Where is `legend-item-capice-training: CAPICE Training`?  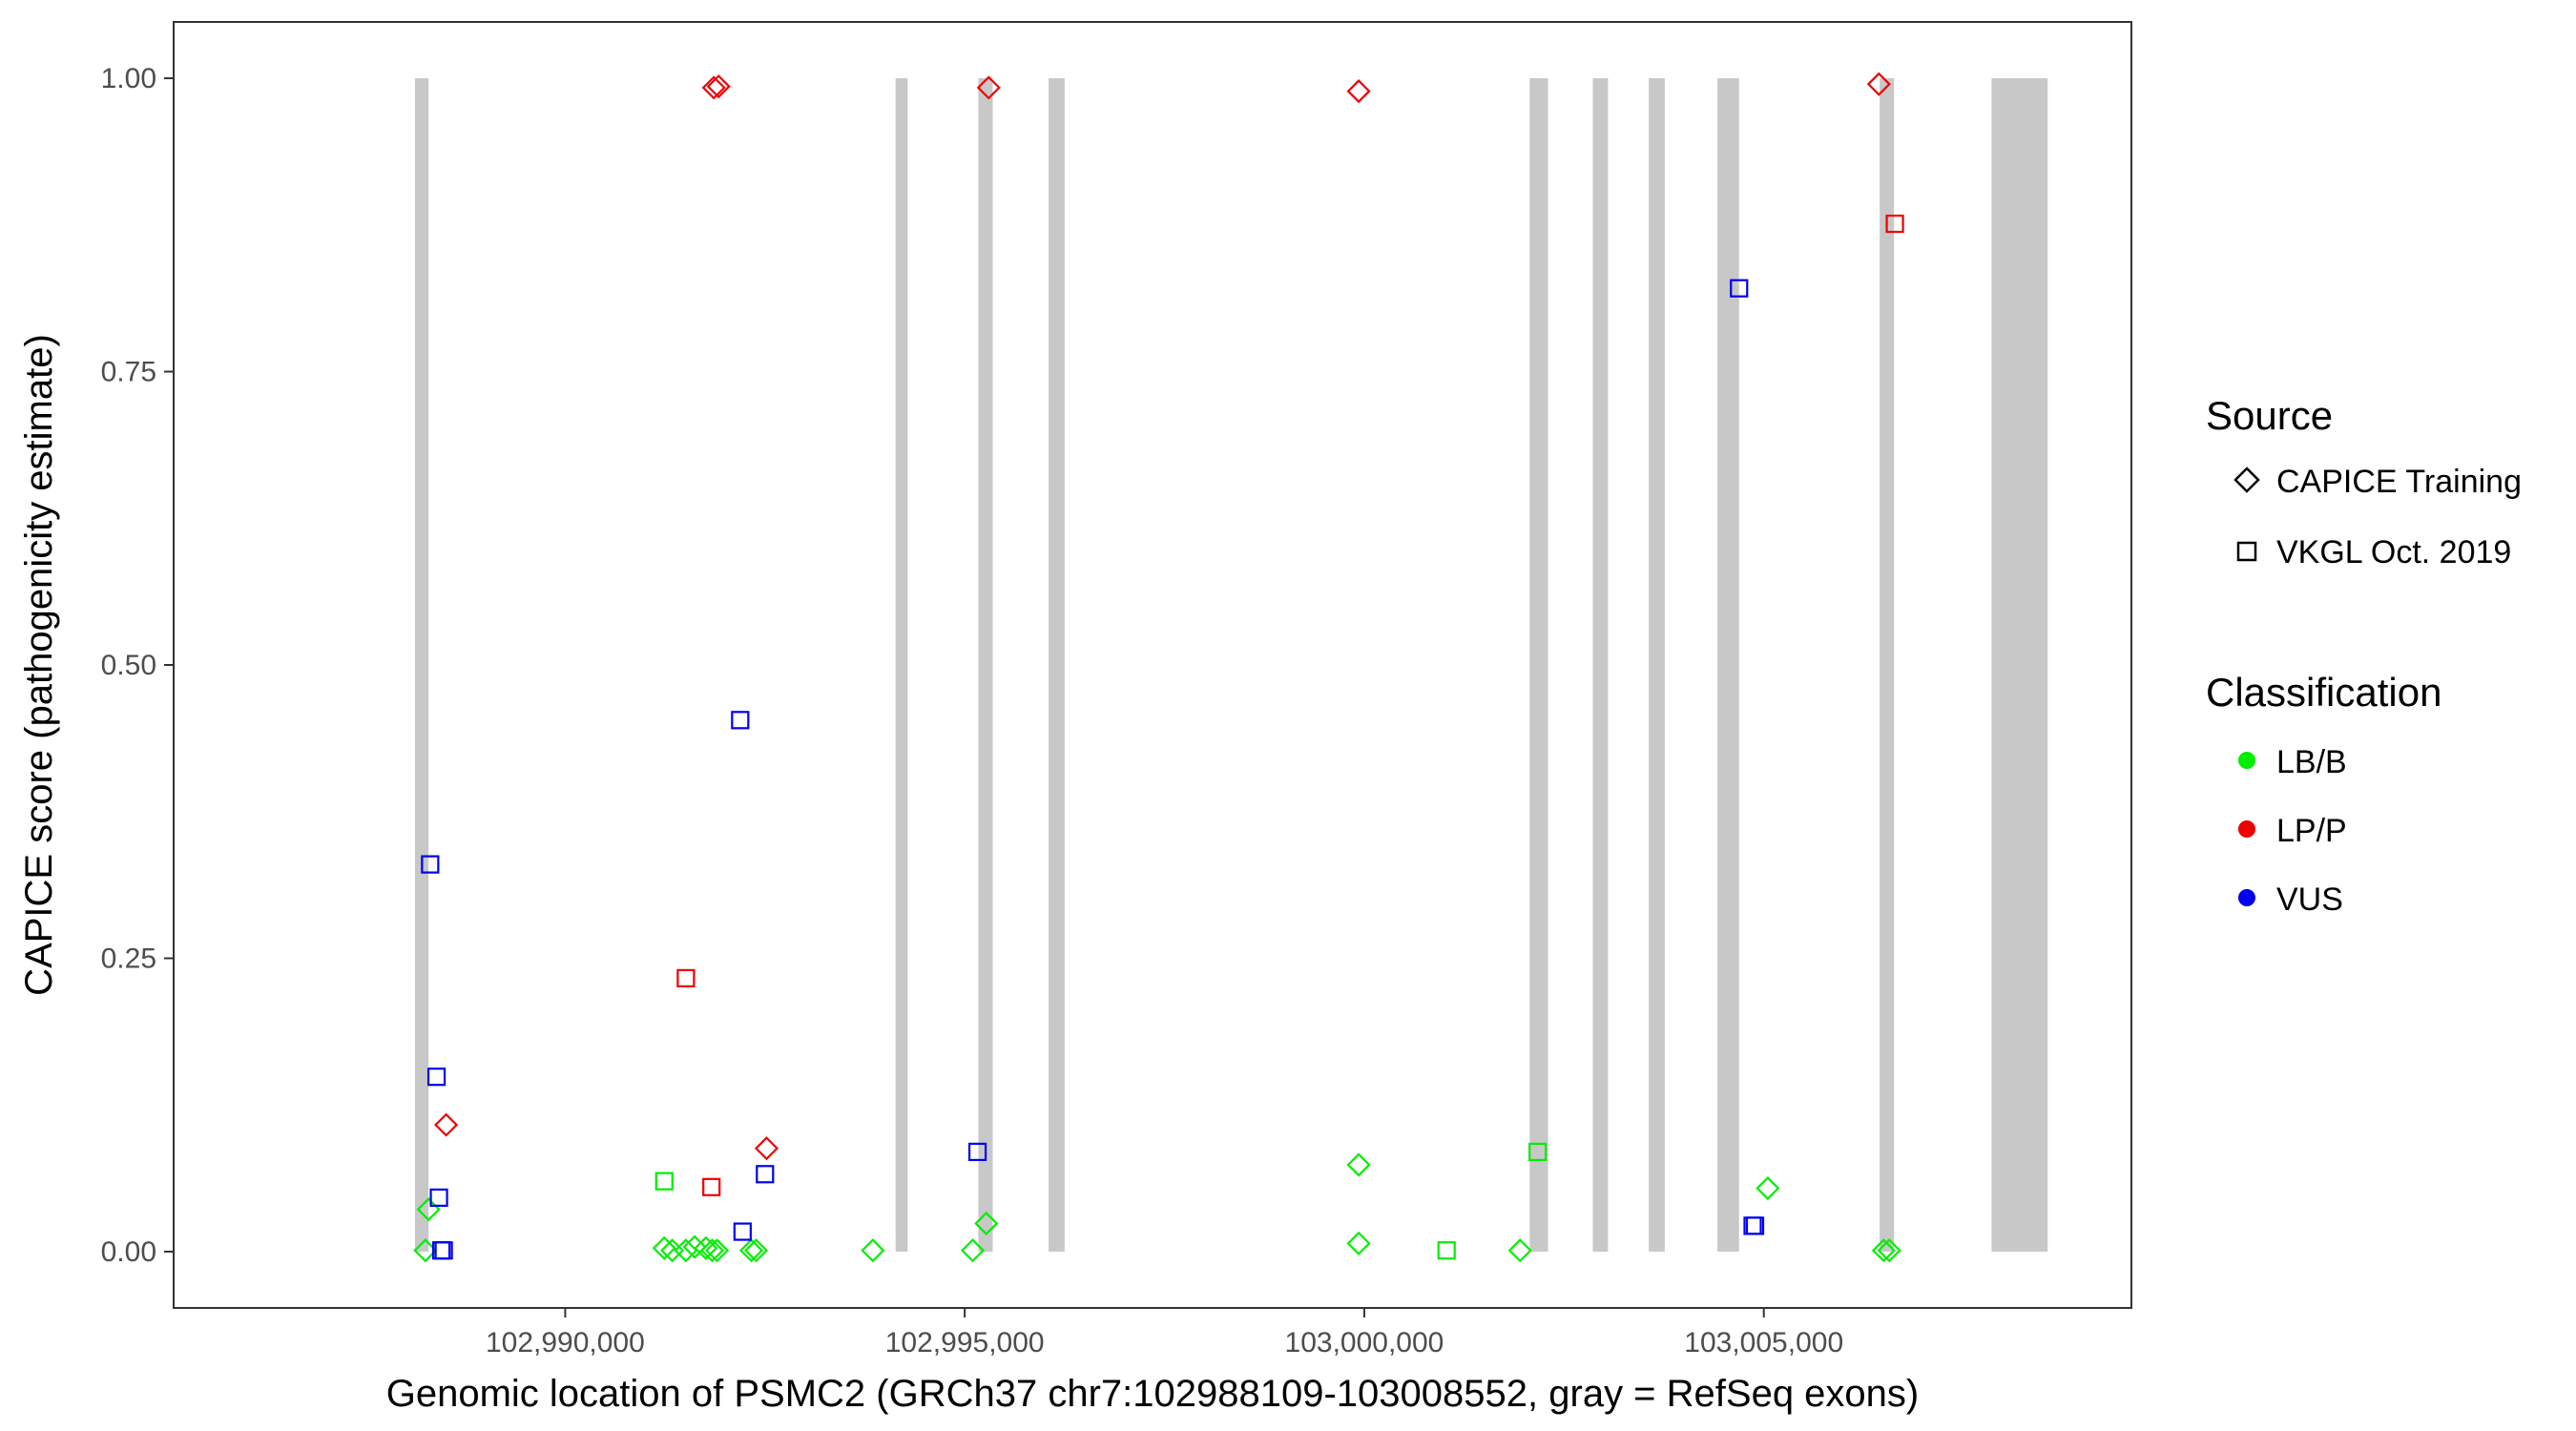 legend-item-capice-training: CAPICE Training is located at coordinates (2377, 482).